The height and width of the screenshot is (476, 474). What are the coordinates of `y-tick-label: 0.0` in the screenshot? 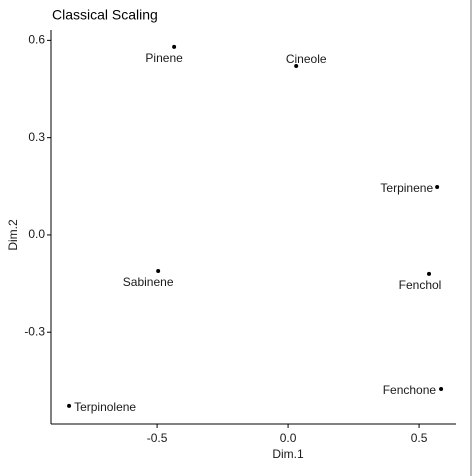 It's located at (36, 234).